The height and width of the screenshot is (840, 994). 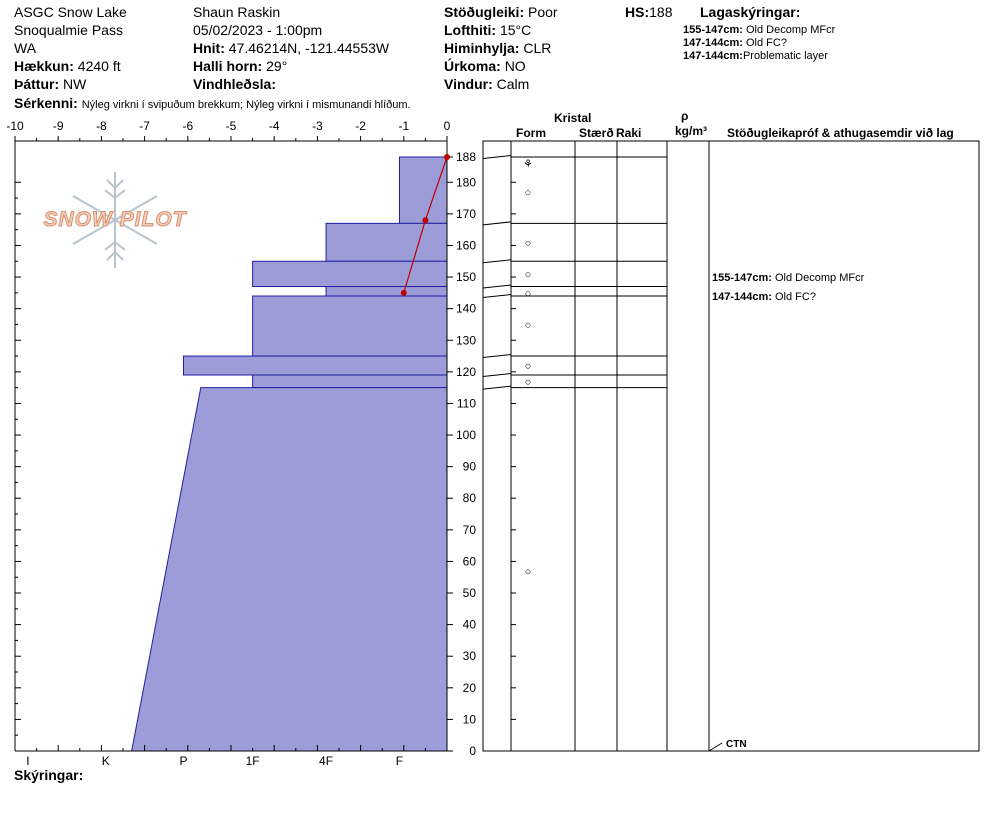 What do you see at coordinates (795, 297) in the screenshot?
I see `right-note-text: Old FC?` at bounding box center [795, 297].